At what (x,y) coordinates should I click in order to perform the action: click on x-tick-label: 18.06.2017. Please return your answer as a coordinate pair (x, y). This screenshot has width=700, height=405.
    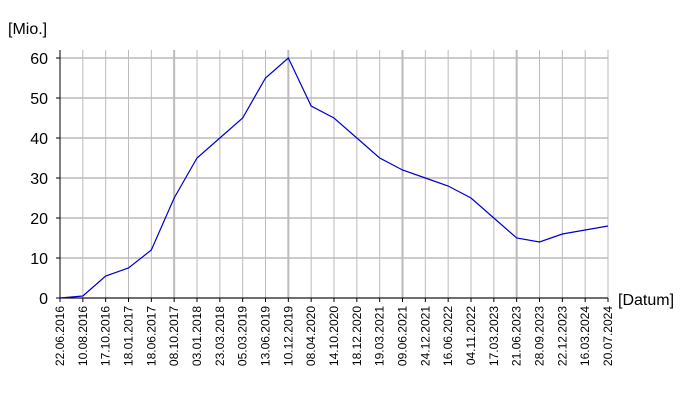
    Looking at the image, I should click on (151, 336).